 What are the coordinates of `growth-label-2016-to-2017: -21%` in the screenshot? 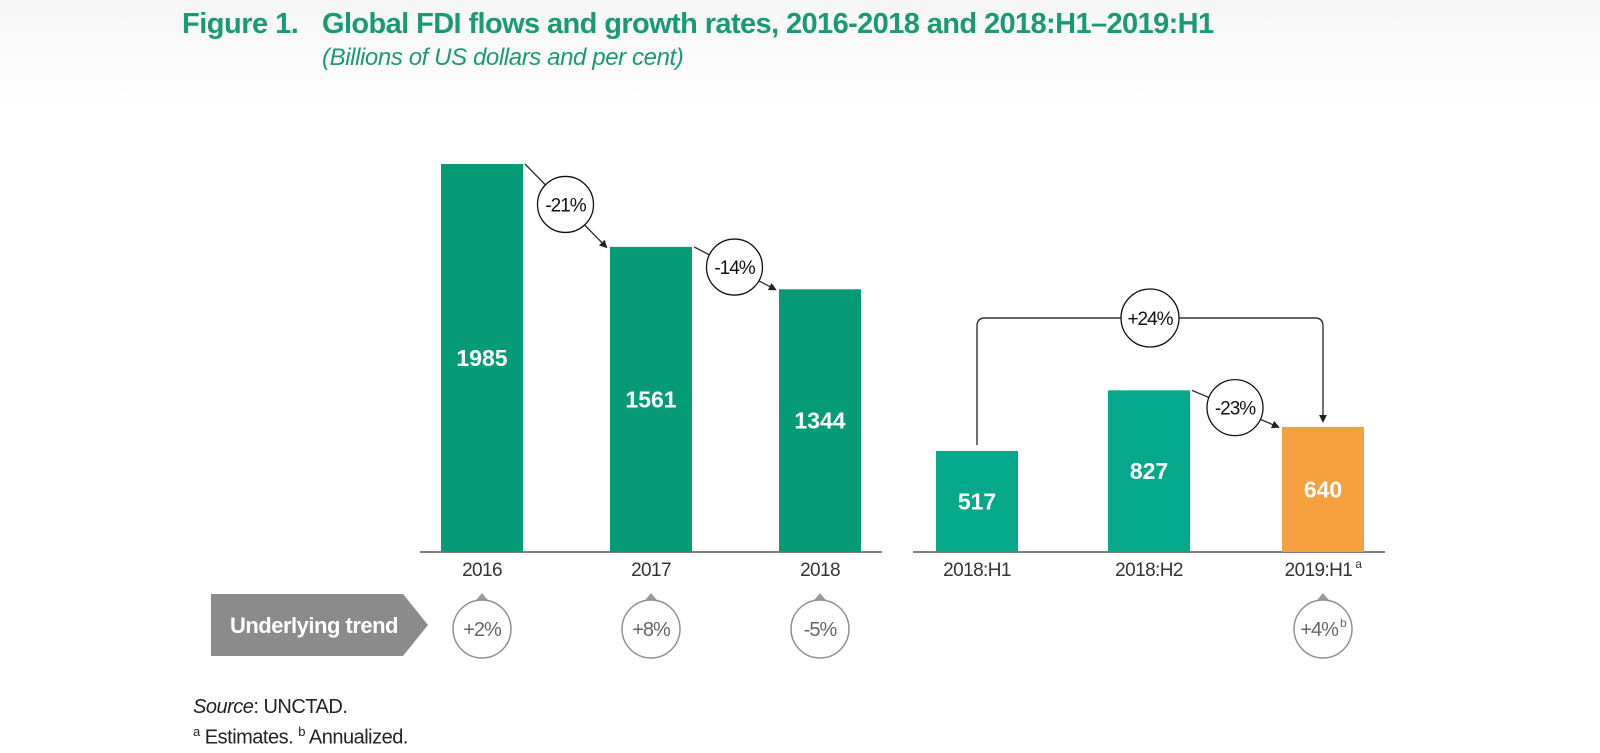 It's located at (565, 205).